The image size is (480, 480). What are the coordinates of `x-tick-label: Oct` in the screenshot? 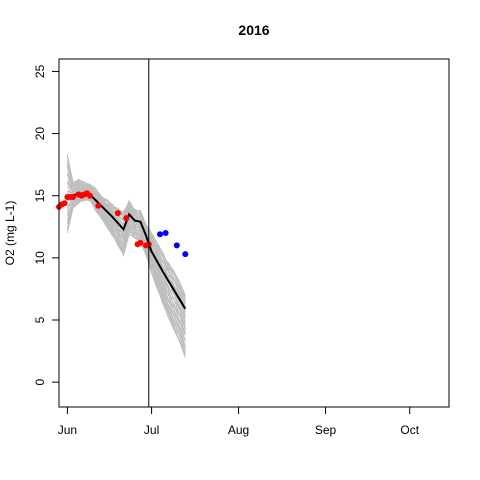 It's located at (409, 430).